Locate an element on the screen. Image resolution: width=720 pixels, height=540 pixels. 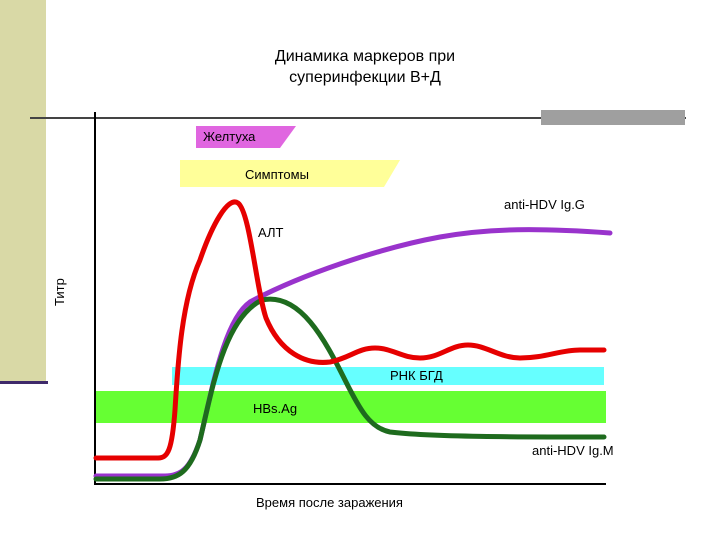
symptoms-band is located at coordinates (290, 173).